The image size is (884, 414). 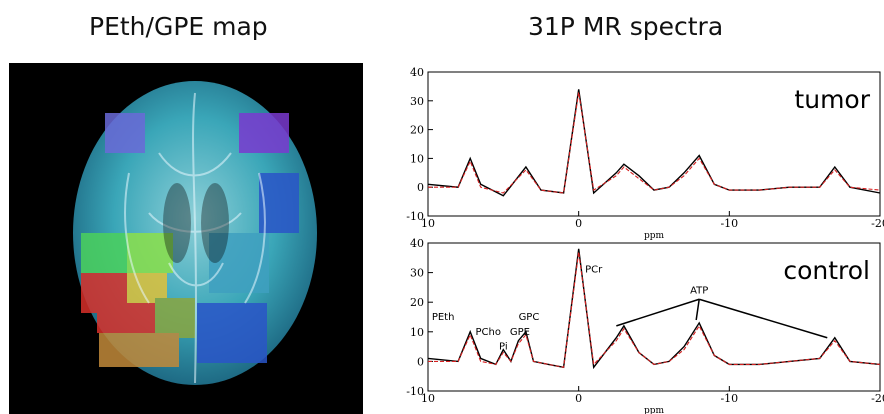 I want to click on ytick-label-control: -10, so click(x=415, y=391).